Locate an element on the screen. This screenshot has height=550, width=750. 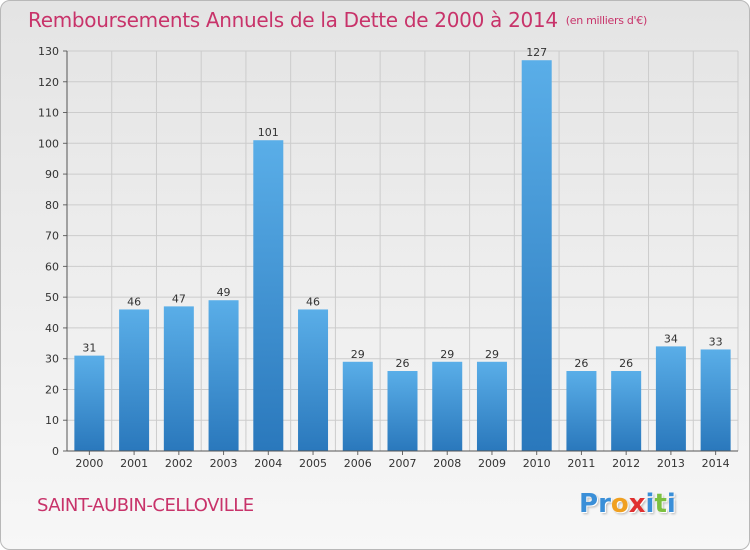
y-tick-label: 60 is located at coordinates (52, 266).